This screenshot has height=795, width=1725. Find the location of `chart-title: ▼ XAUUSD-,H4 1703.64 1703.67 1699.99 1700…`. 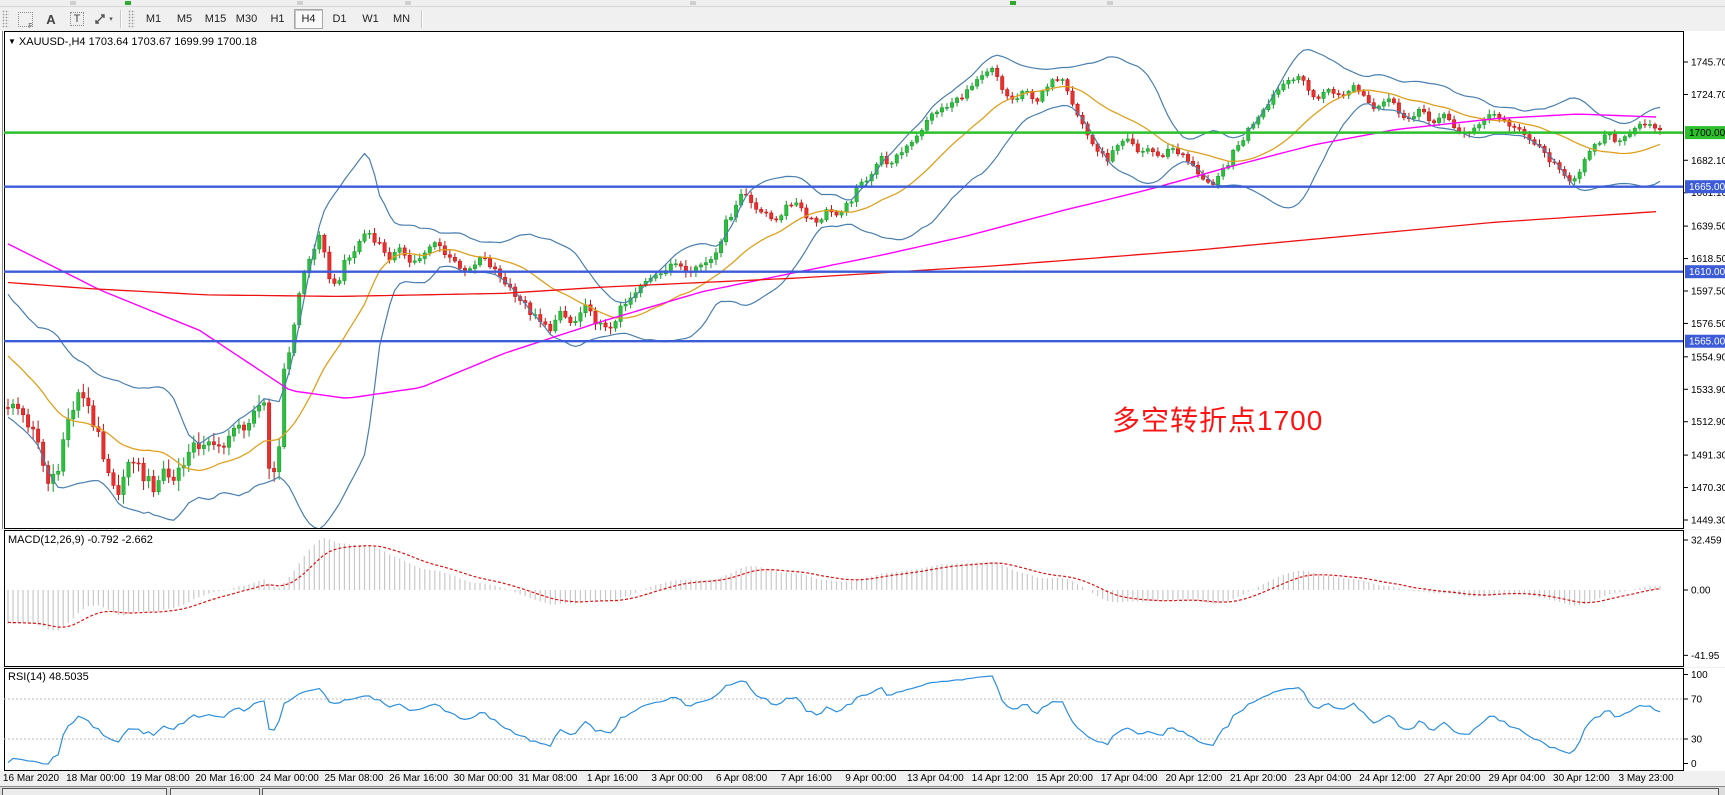

chart-title: ▼ XAUUSD-,H4 1703.64 1703.67 1699.99 1700… is located at coordinates (132, 42).